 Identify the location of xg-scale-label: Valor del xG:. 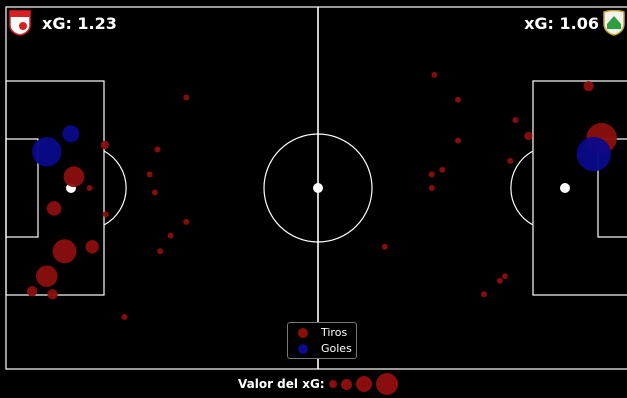
(281, 384).